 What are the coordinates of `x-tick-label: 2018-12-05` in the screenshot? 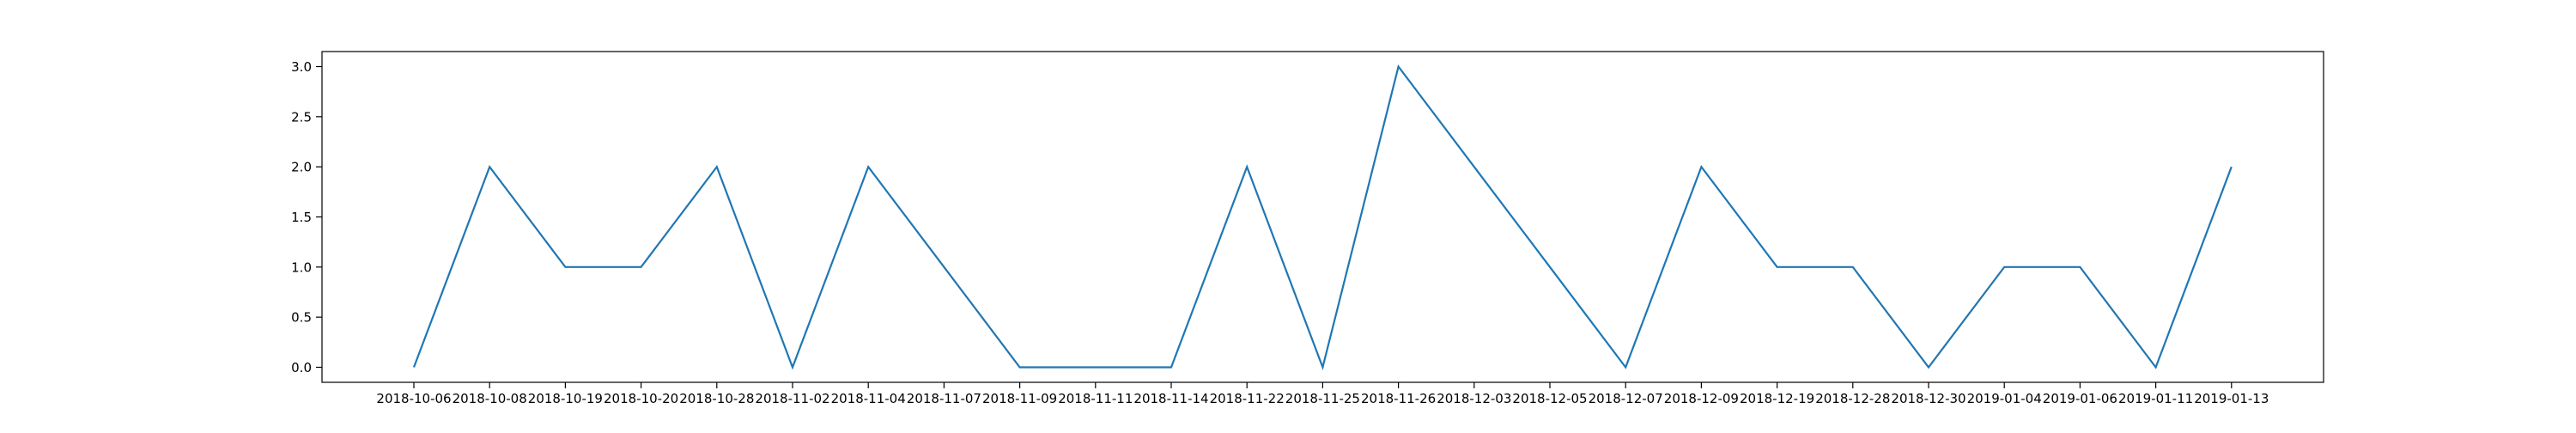 It's located at (1550, 398).